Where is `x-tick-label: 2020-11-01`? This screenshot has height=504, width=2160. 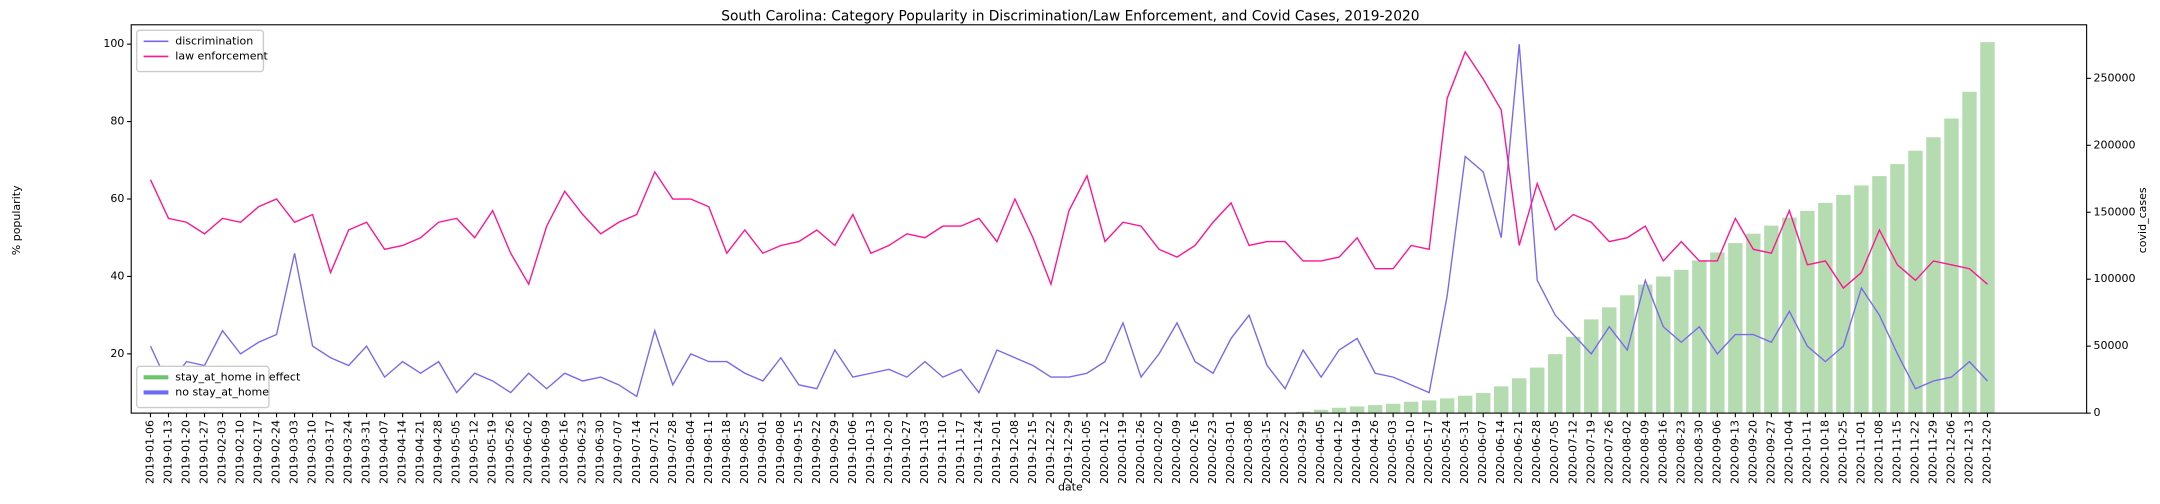
x-tick-label: 2020-11-01 is located at coordinates (1860, 452).